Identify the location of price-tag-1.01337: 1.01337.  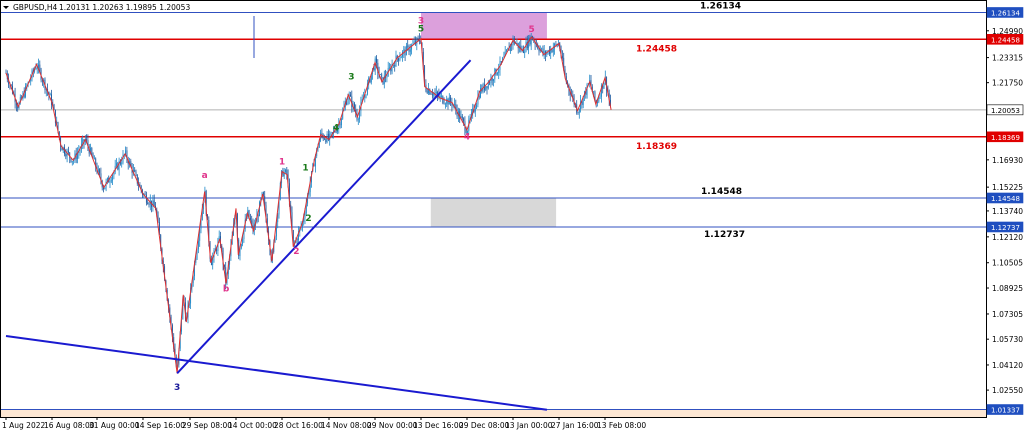
(1005, 409).